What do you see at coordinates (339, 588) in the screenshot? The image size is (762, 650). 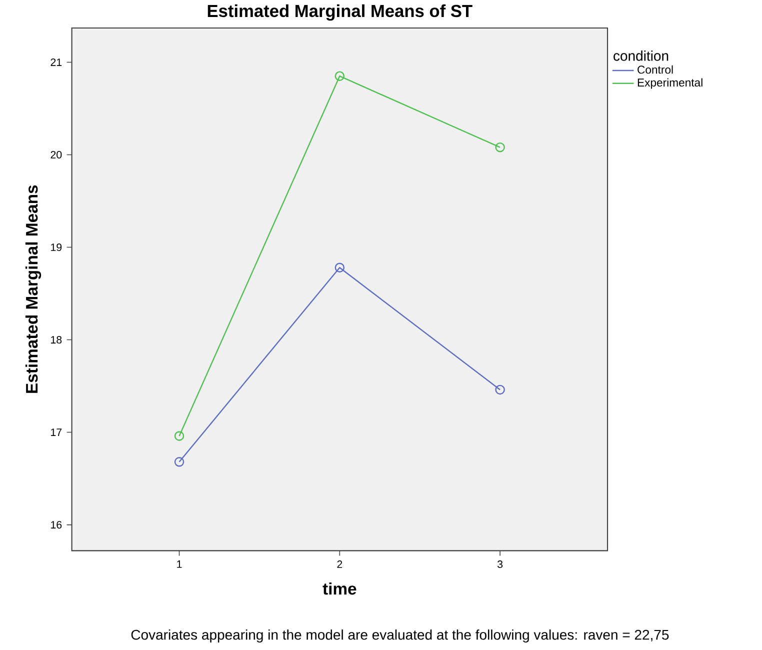 I see `x-axis-title: time` at bounding box center [339, 588].